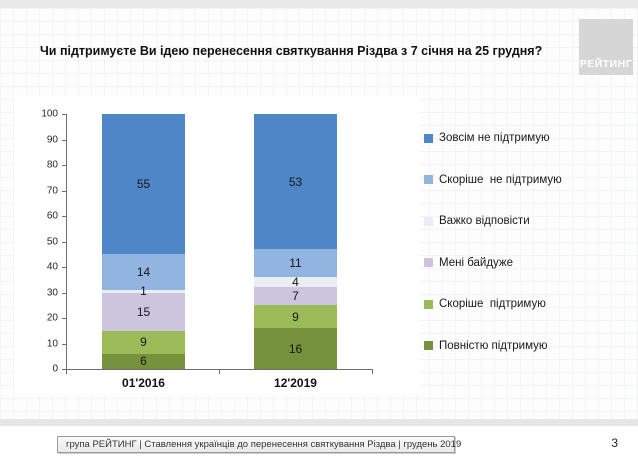 The height and width of the screenshot is (456, 638). Describe the element at coordinates (52, 318) in the screenshot. I see `y-tick-label: 20` at that location.